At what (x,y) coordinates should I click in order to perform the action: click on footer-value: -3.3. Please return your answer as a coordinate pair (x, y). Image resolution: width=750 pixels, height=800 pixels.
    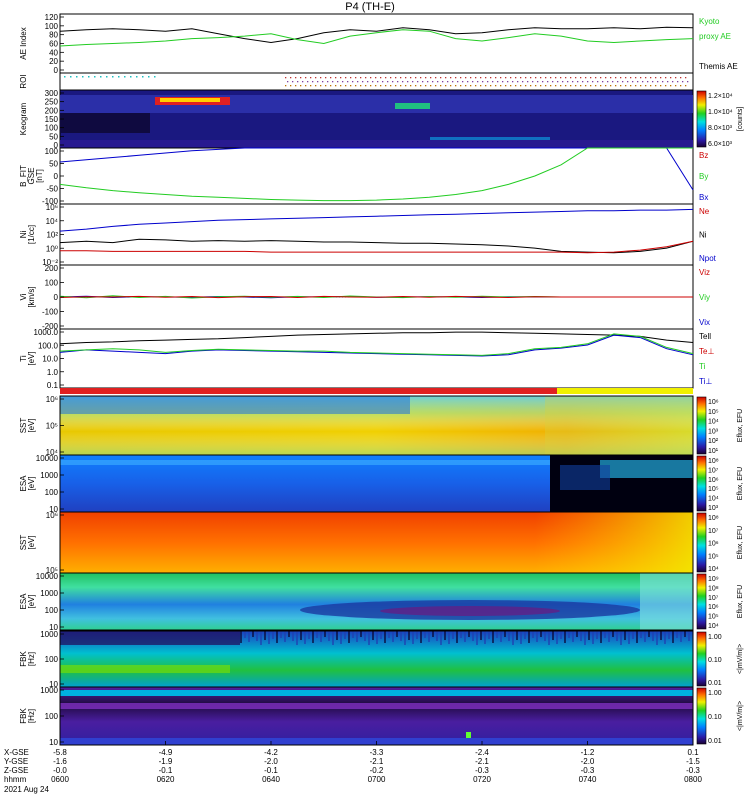
    Looking at the image, I should click on (377, 752).